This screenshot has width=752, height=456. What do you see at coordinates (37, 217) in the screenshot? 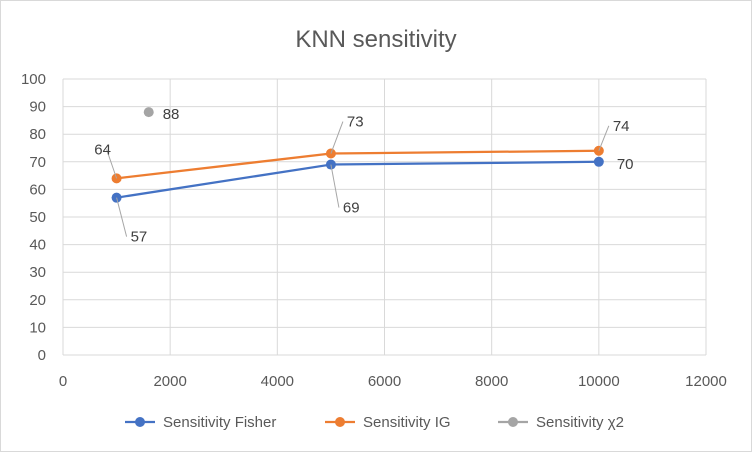
I see `y-tick-label: 50` at bounding box center [37, 217].